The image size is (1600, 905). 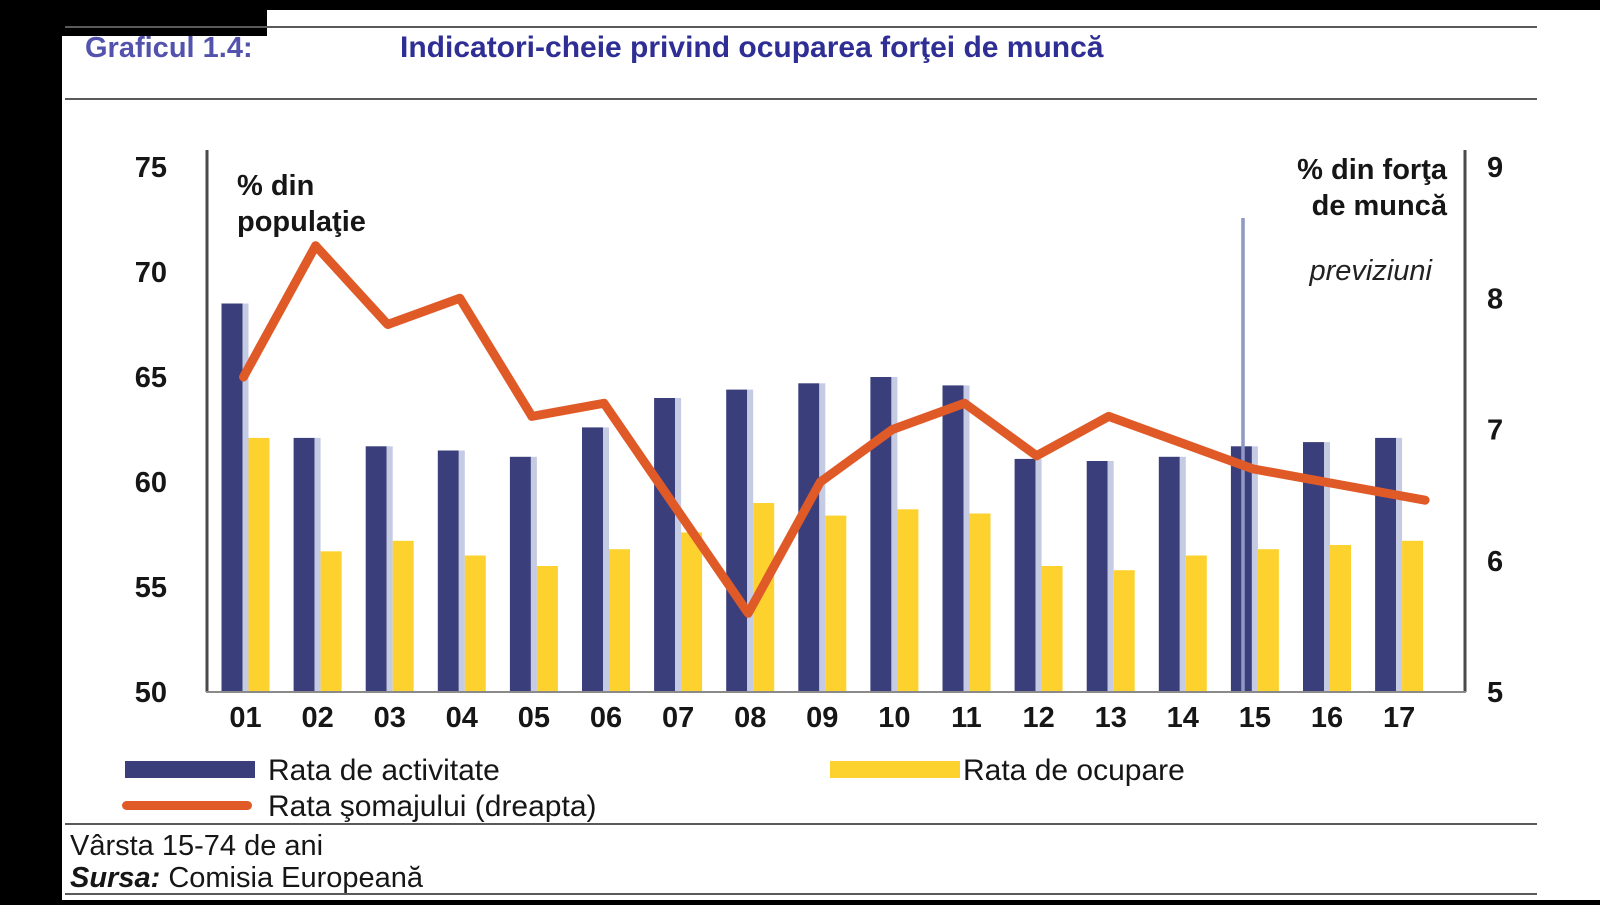 I want to click on employment-legend-label: Rata de ocupare, so click(x=1074, y=770).